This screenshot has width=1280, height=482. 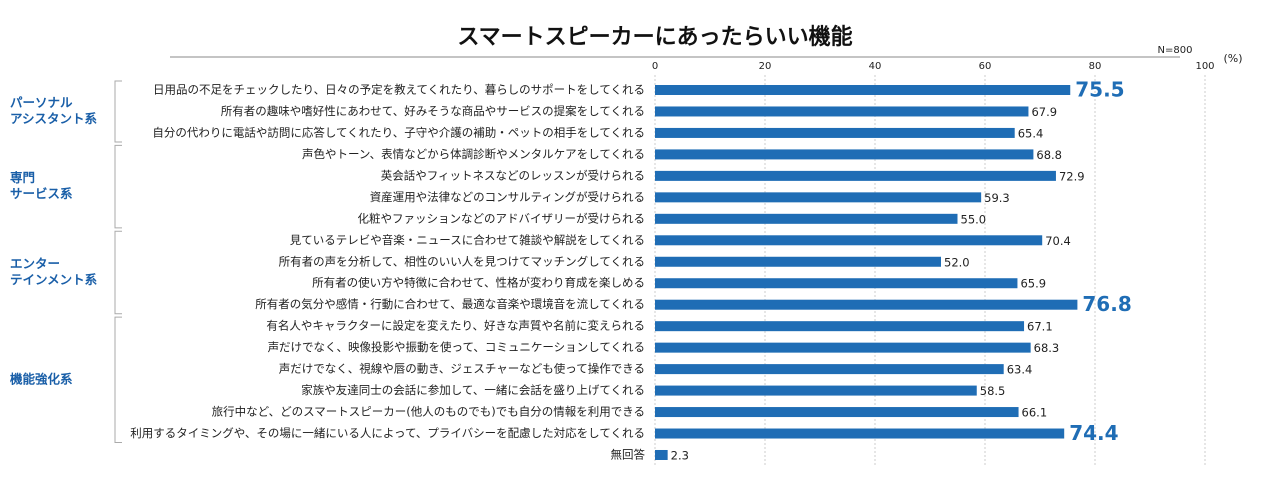 What do you see at coordinates (1095, 66) in the screenshot?
I see `x-tick-label: 80` at bounding box center [1095, 66].